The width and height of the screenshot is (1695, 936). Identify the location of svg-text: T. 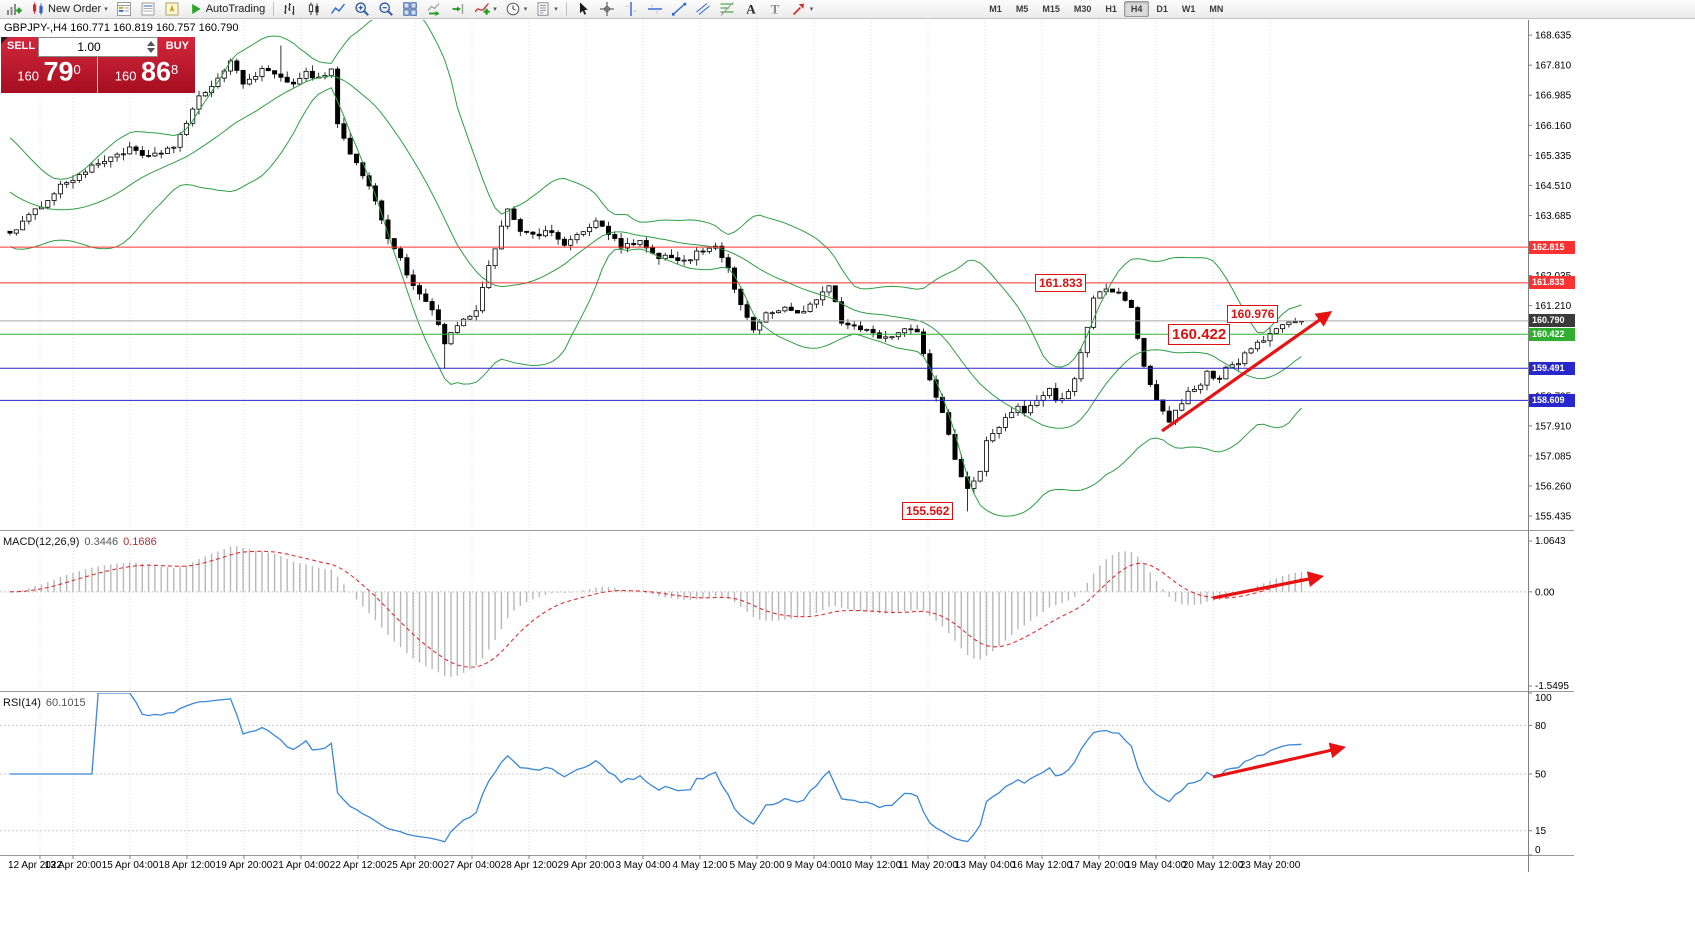
(774, 9).